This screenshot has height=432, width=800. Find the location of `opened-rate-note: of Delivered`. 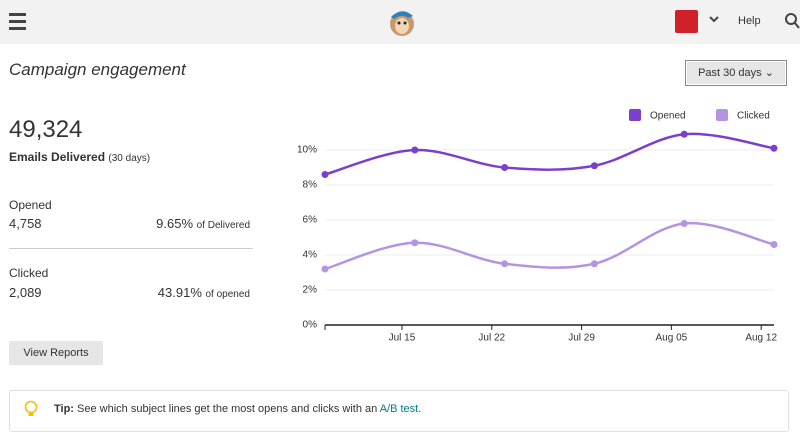

opened-rate-note: of Delivered is located at coordinates (223, 225).